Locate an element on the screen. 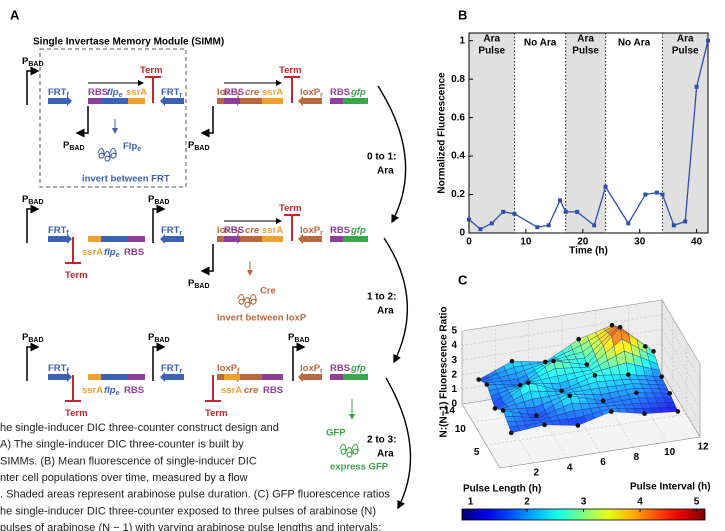 The image size is (725, 531). x-axis-label: Pulse Interval (h) is located at coordinates (670, 487).